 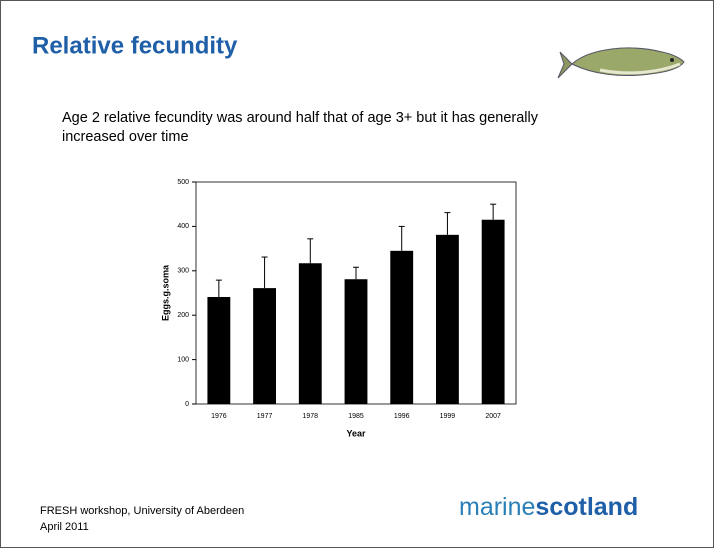 What do you see at coordinates (448, 416) in the screenshot?
I see `x-tick-label: 1999` at bounding box center [448, 416].